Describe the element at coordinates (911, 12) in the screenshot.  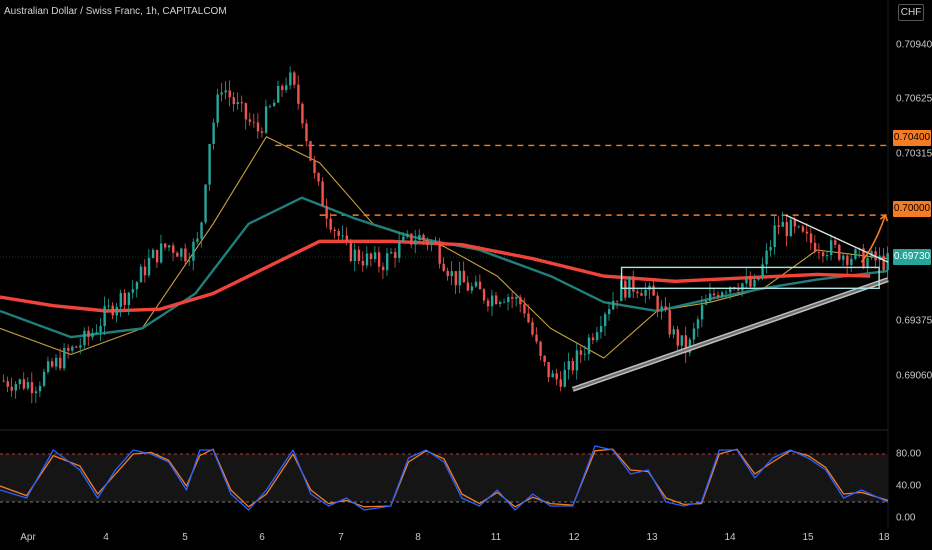
I see `currency-button: CHF` at that location.